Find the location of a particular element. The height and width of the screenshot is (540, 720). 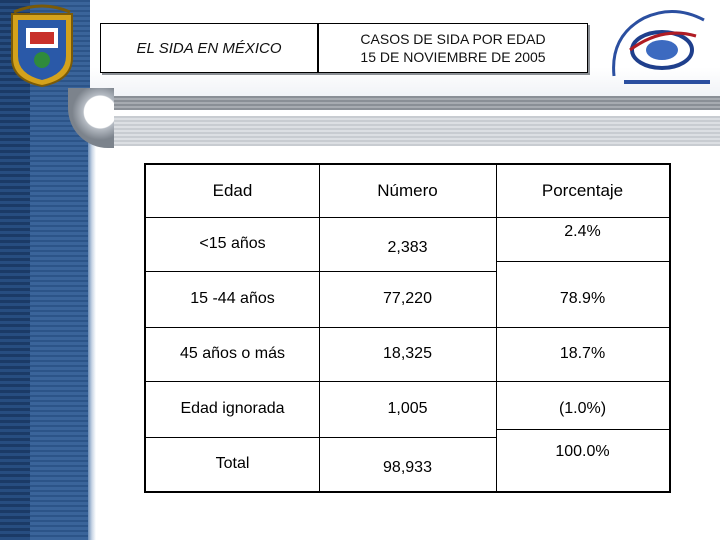

header-divider is located at coordinates (410, 103).